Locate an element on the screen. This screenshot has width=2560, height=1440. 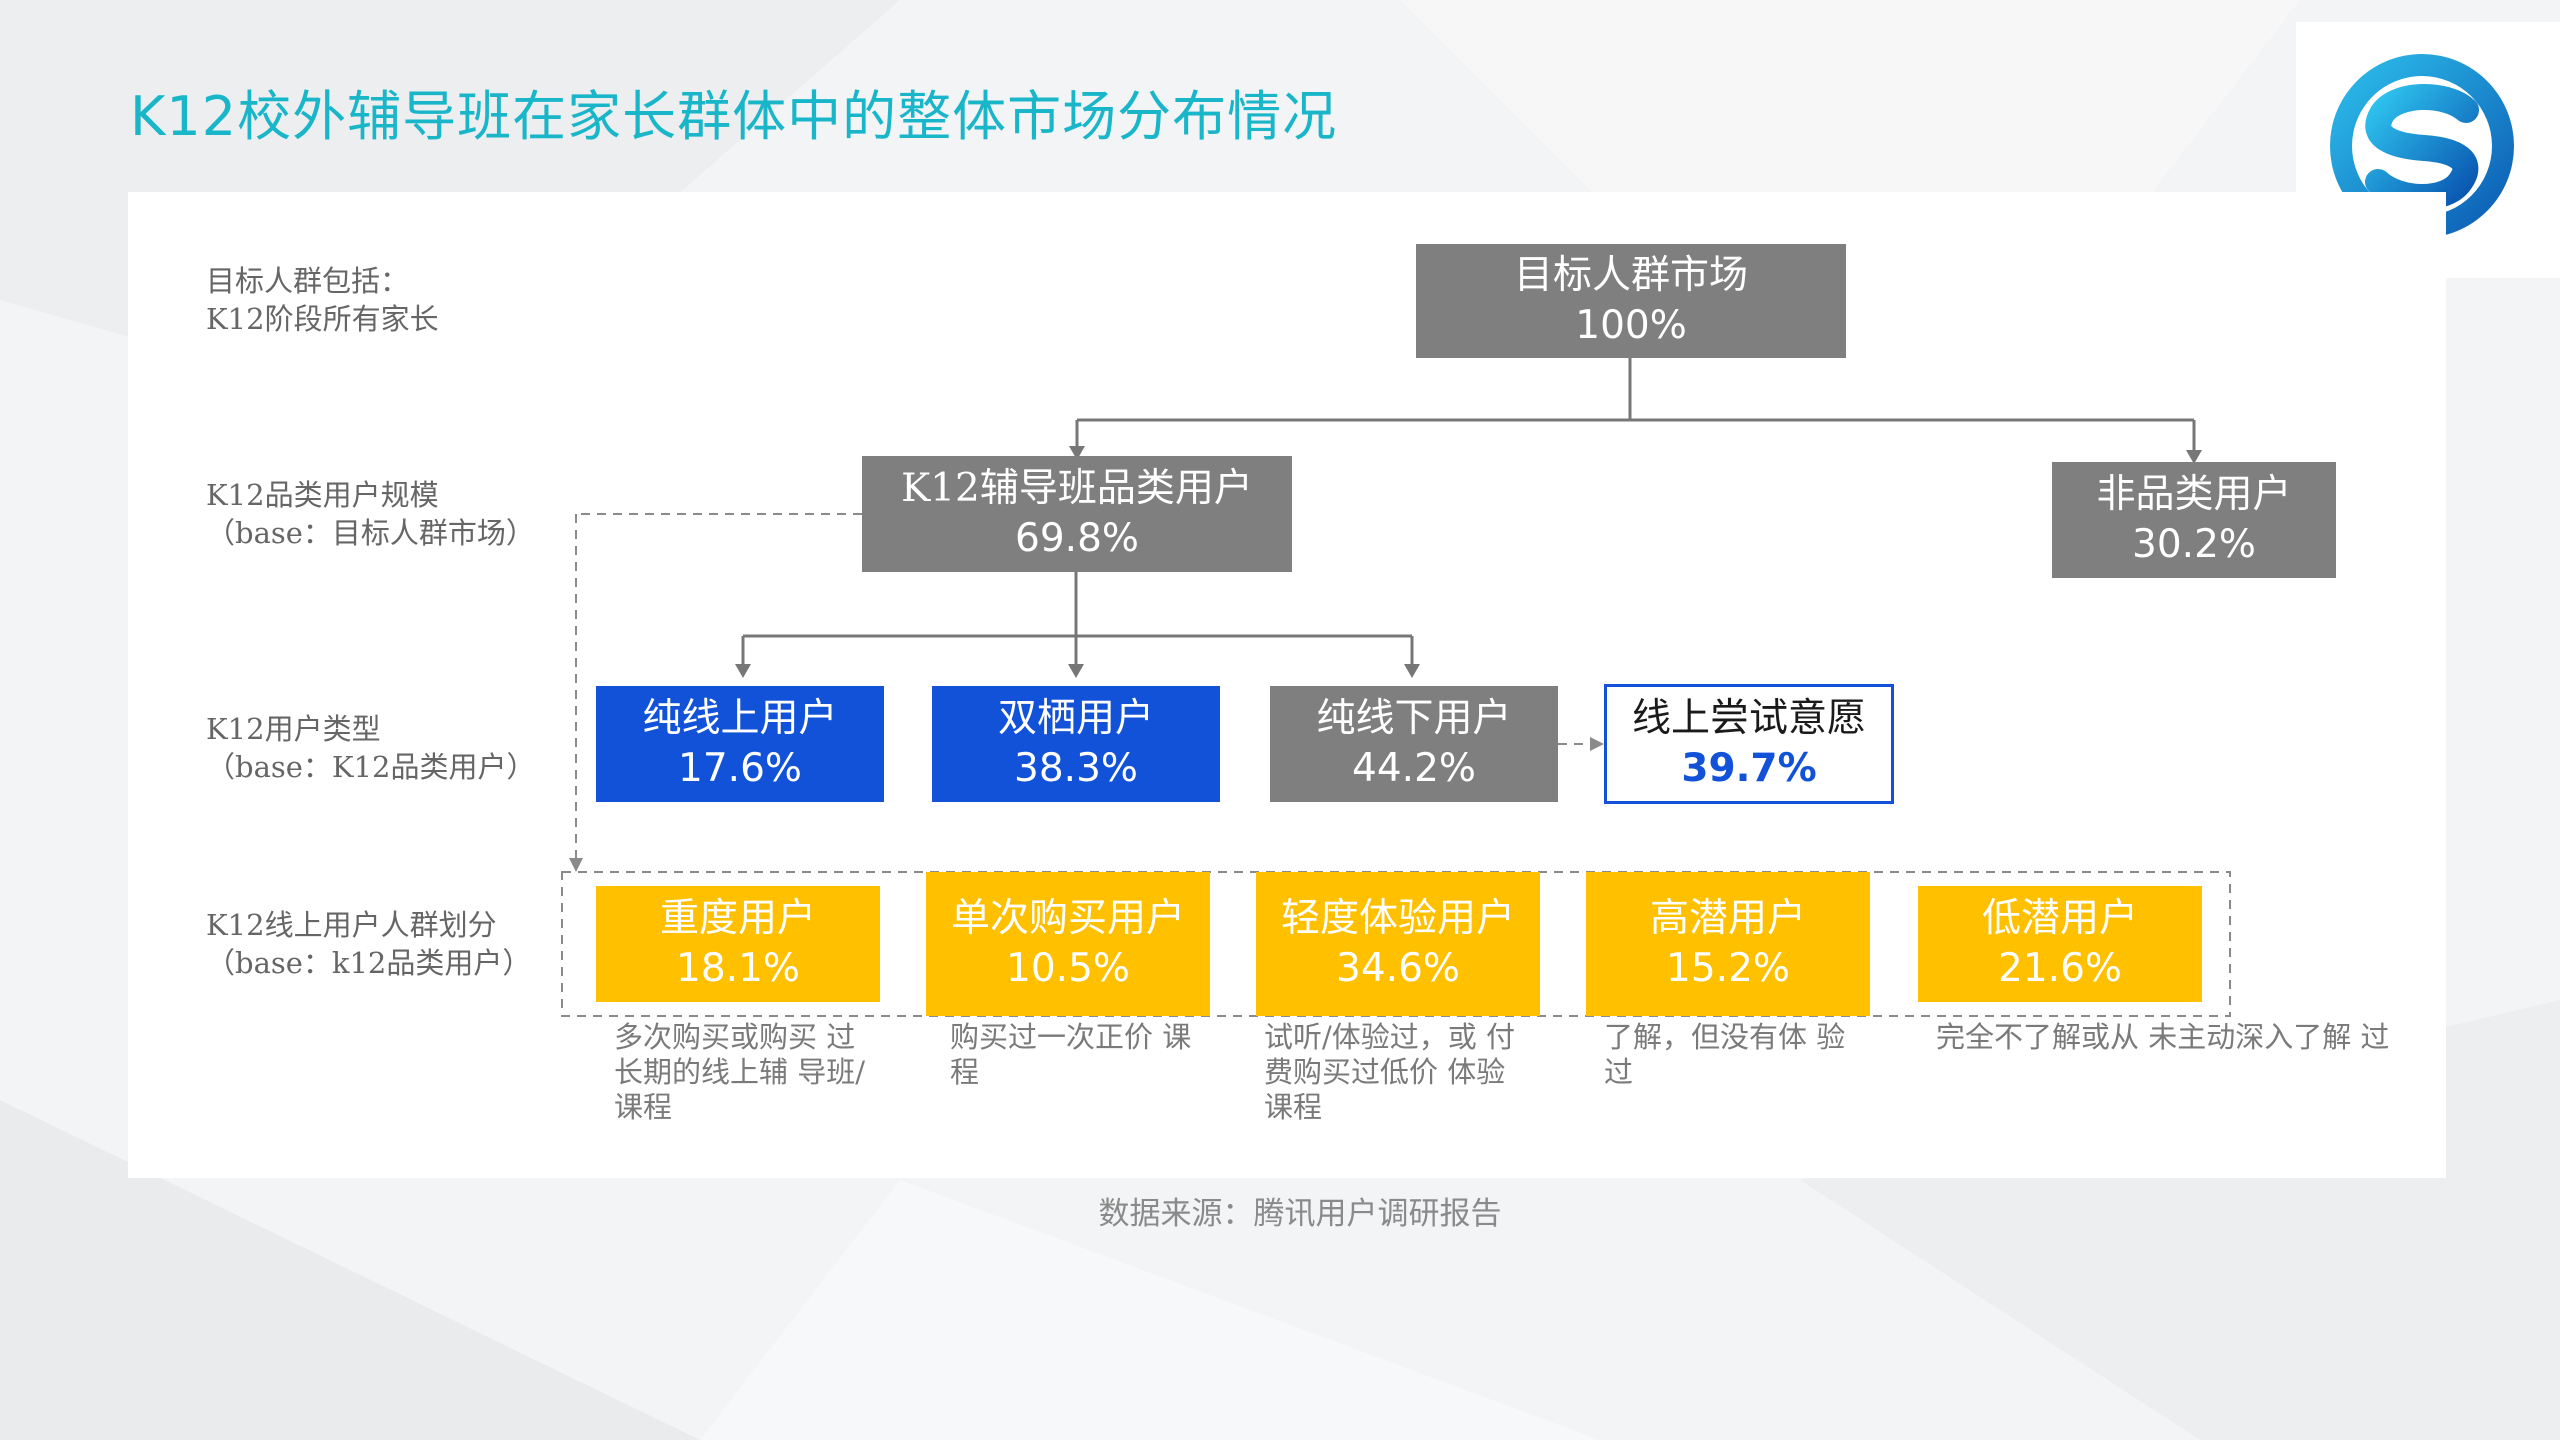
node-low-potential-users: 低潜用户 21.6% is located at coordinates (2060, 944).